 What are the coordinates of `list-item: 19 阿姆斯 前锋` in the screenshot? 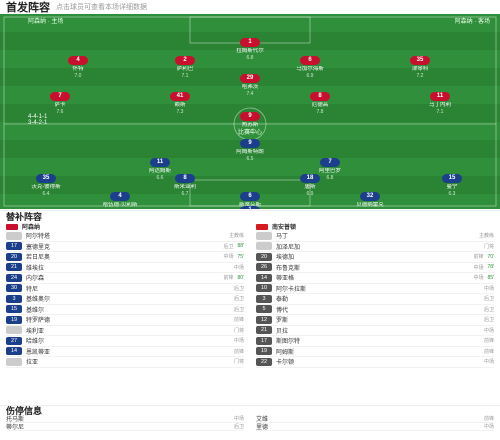 It's located at (375, 352).